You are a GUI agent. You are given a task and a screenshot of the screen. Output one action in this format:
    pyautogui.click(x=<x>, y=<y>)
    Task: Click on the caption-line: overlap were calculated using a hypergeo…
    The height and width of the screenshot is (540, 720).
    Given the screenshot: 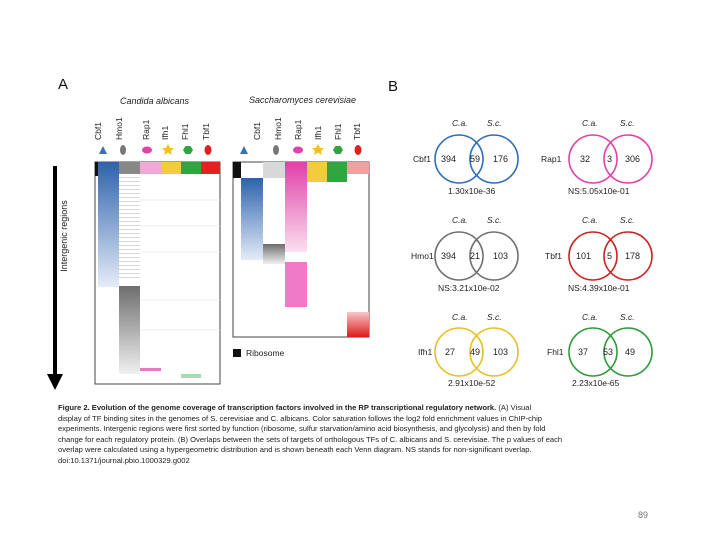 What is the action you would take?
    pyautogui.click(x=295, y=450)
    